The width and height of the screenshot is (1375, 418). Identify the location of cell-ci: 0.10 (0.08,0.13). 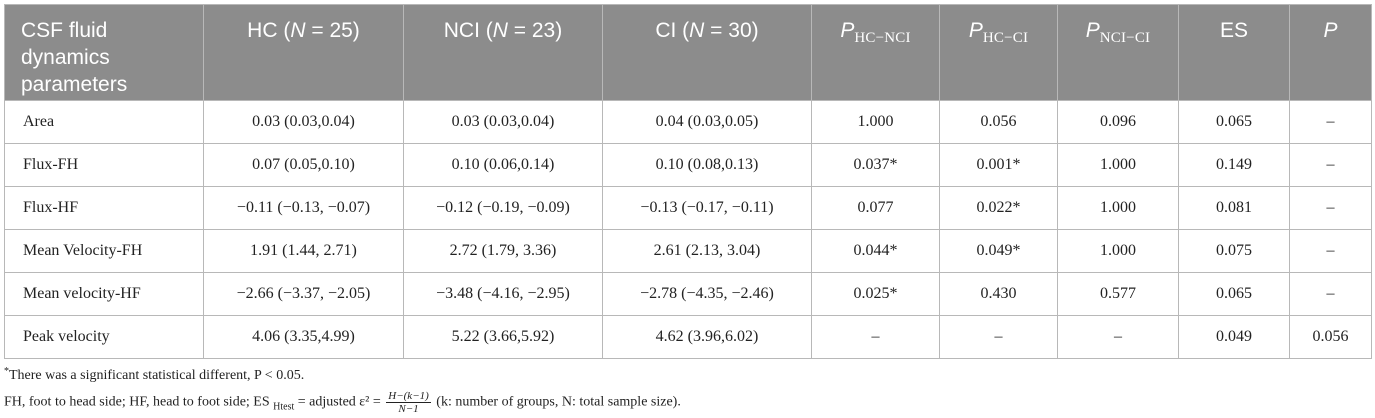
(707, 165).